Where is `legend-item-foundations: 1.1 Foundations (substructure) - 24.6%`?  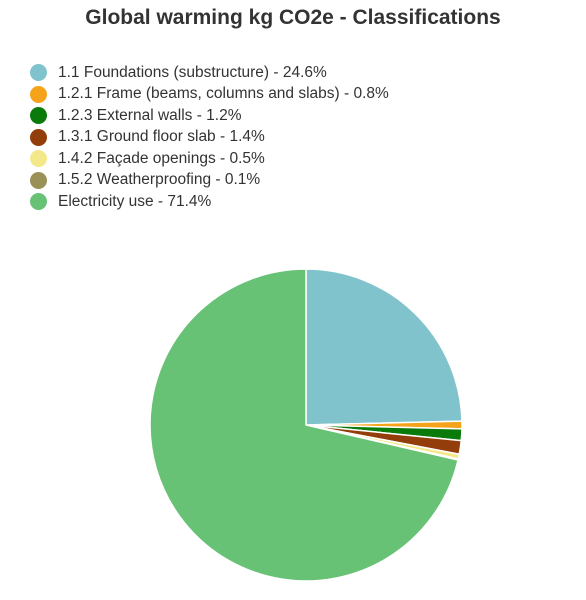 legend-item-foundations: 1.1 Foundations (substructure) - 24.6% is located at coordinates (209, 73).